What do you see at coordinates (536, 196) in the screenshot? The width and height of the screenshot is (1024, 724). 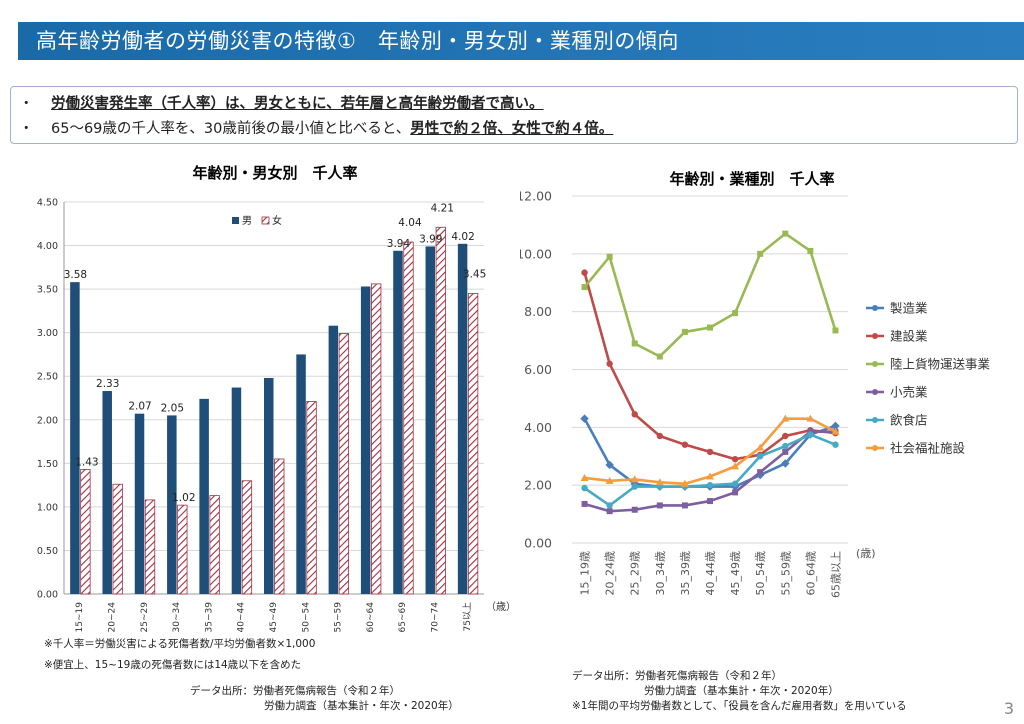 I see `y-tick-label: 12.00` at bounding box center [536, 196].